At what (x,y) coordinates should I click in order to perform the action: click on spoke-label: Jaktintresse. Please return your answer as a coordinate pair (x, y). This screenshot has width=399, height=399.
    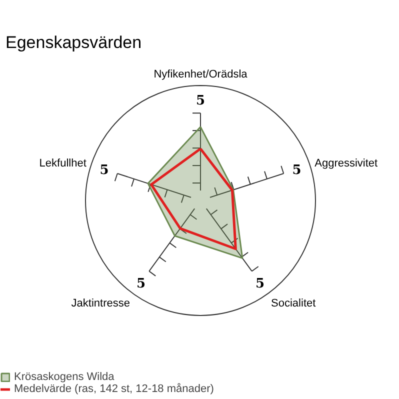
    Looking at the image, I should click on (100, 304).